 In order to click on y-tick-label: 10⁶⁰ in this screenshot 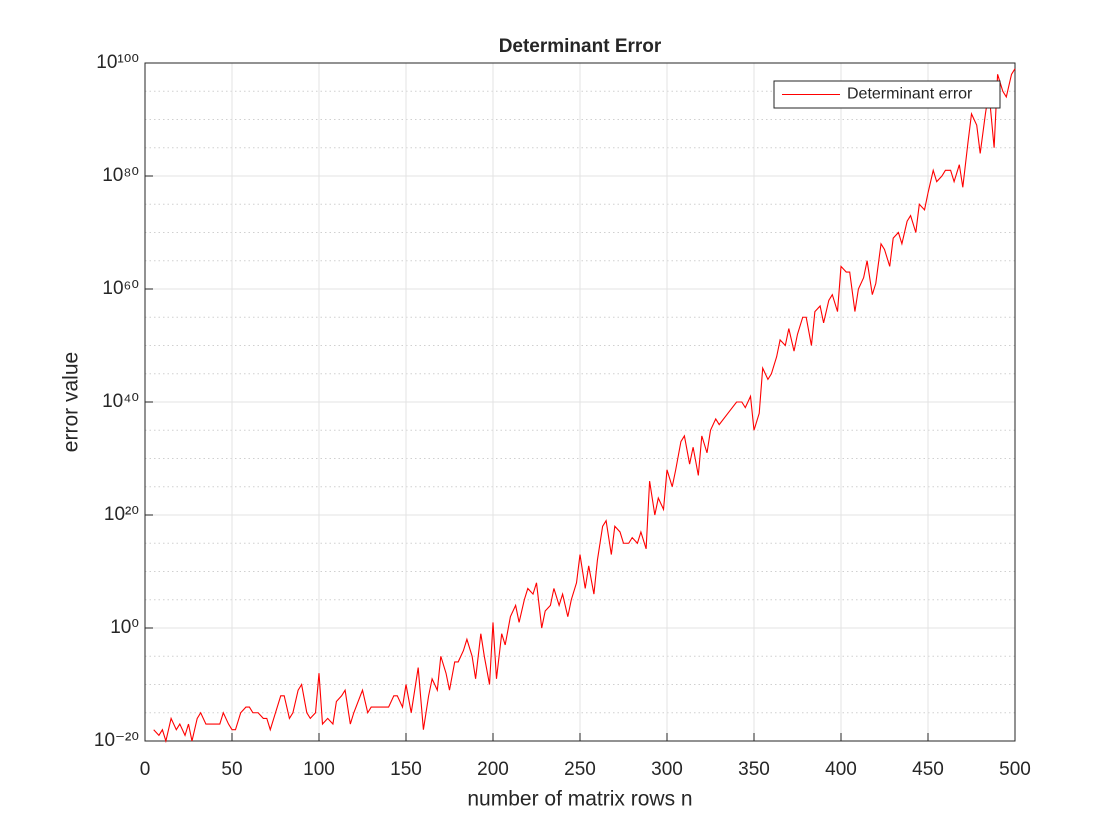, I will do `click(120, 288)`.